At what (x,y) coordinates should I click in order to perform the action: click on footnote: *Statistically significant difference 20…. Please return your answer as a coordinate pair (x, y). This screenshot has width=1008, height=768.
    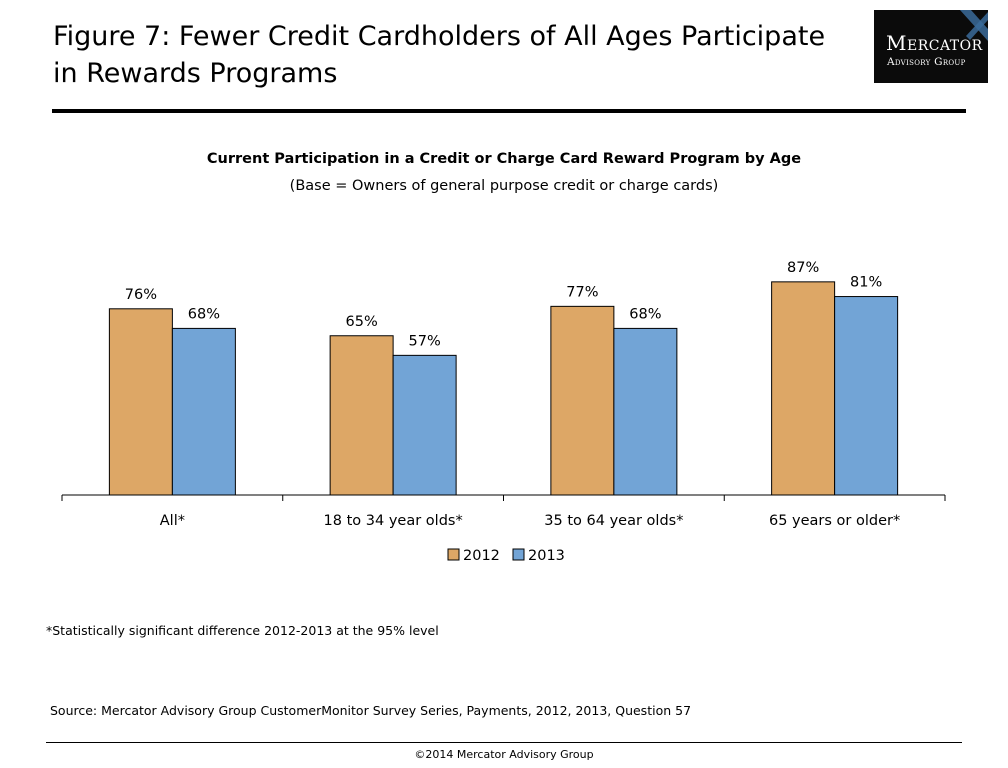
    Looking at the image, I should click on (242, 630).